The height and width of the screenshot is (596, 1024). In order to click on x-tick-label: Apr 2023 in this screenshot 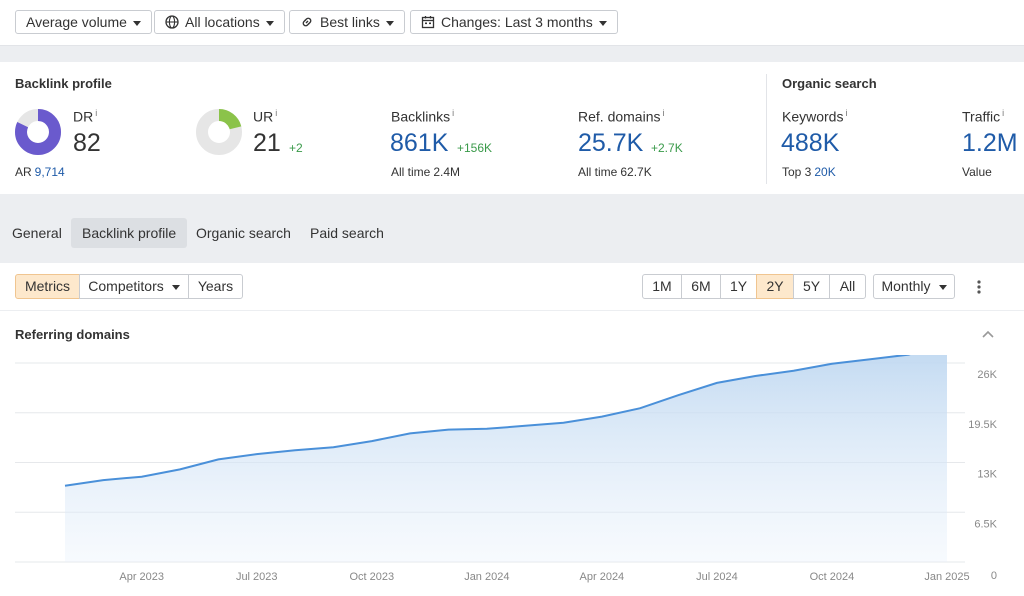, I will do `click(141, 577)`.